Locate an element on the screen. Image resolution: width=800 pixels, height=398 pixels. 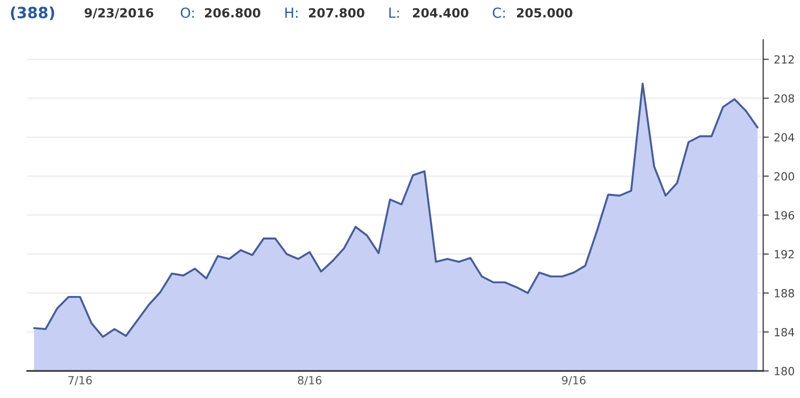
text: L: is located at coordinates (394, 13).